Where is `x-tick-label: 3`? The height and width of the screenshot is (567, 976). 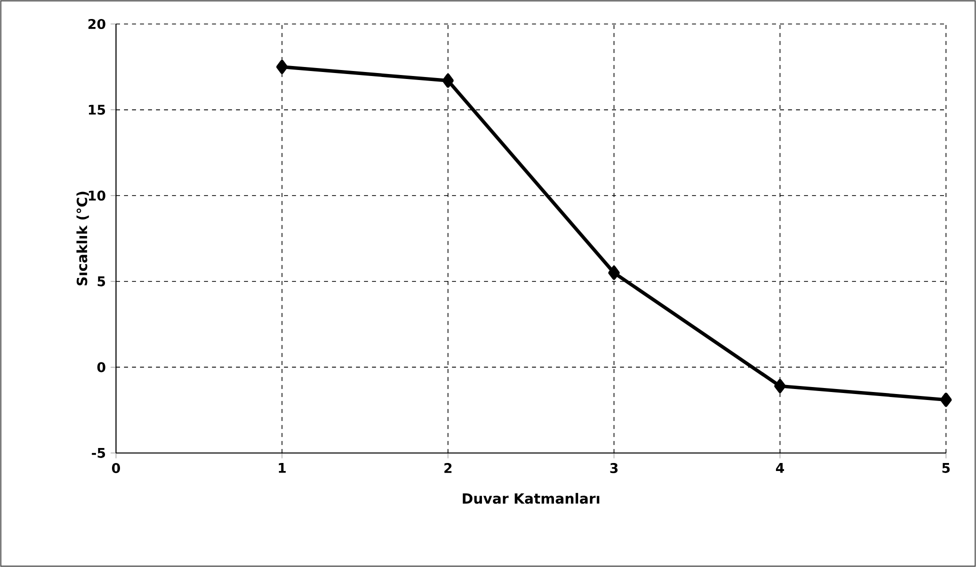
x-tick-label: 3 is located at coordinates (614, 468).